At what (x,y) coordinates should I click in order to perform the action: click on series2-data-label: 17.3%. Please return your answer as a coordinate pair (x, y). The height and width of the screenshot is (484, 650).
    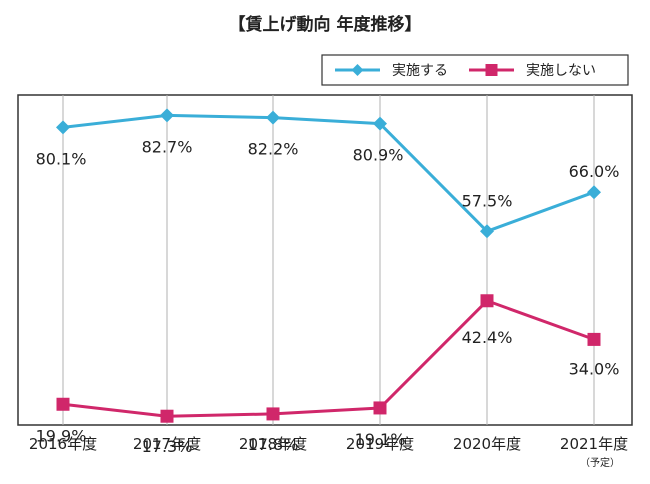
    Looking at the image, I should click on (167, 446).